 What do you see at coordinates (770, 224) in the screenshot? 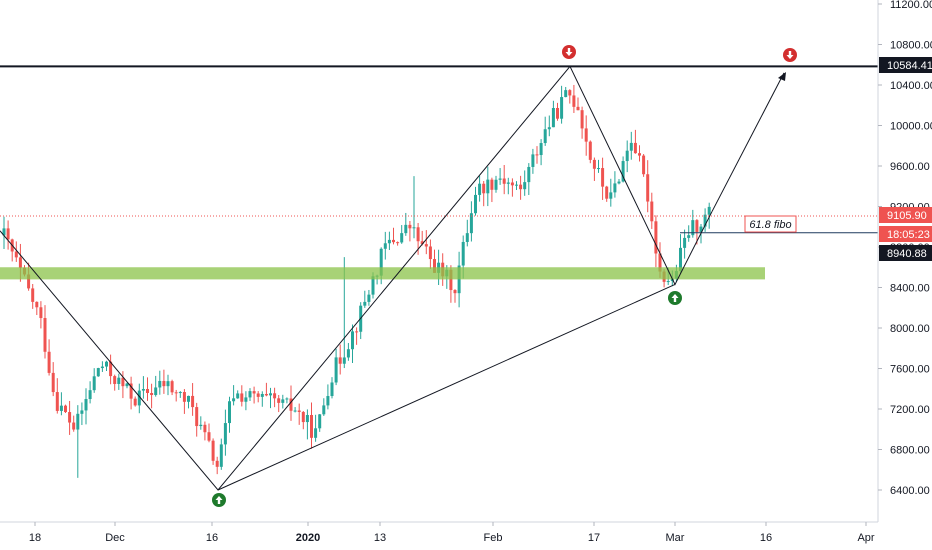
I see `fibo-annotation: 61.8 fibo` at bounding box center [770, 224].